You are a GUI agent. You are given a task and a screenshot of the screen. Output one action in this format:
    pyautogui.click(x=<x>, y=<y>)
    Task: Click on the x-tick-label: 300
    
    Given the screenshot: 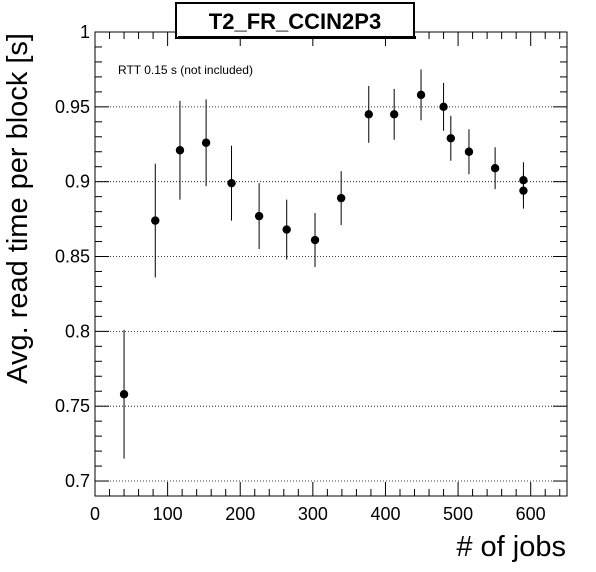 What is the action you would take?
    pyautogui.click(x=313, y=514)
    